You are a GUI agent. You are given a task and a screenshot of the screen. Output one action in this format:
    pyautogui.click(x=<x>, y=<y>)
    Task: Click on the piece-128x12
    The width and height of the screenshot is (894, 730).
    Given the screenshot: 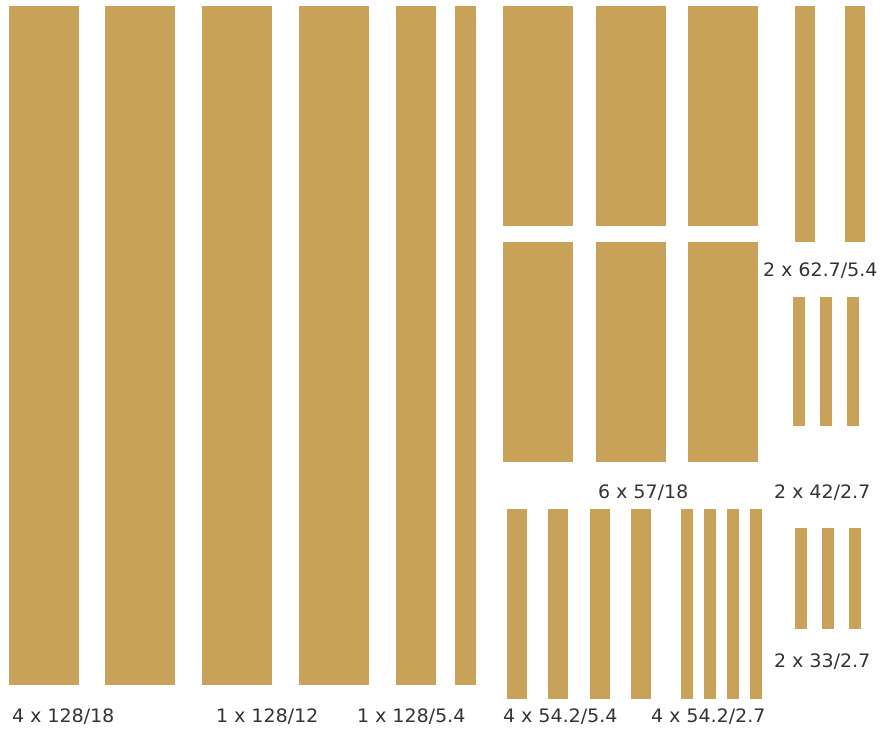 What is the action you would take?
    pyautogui.click(x=416, y=345)
    